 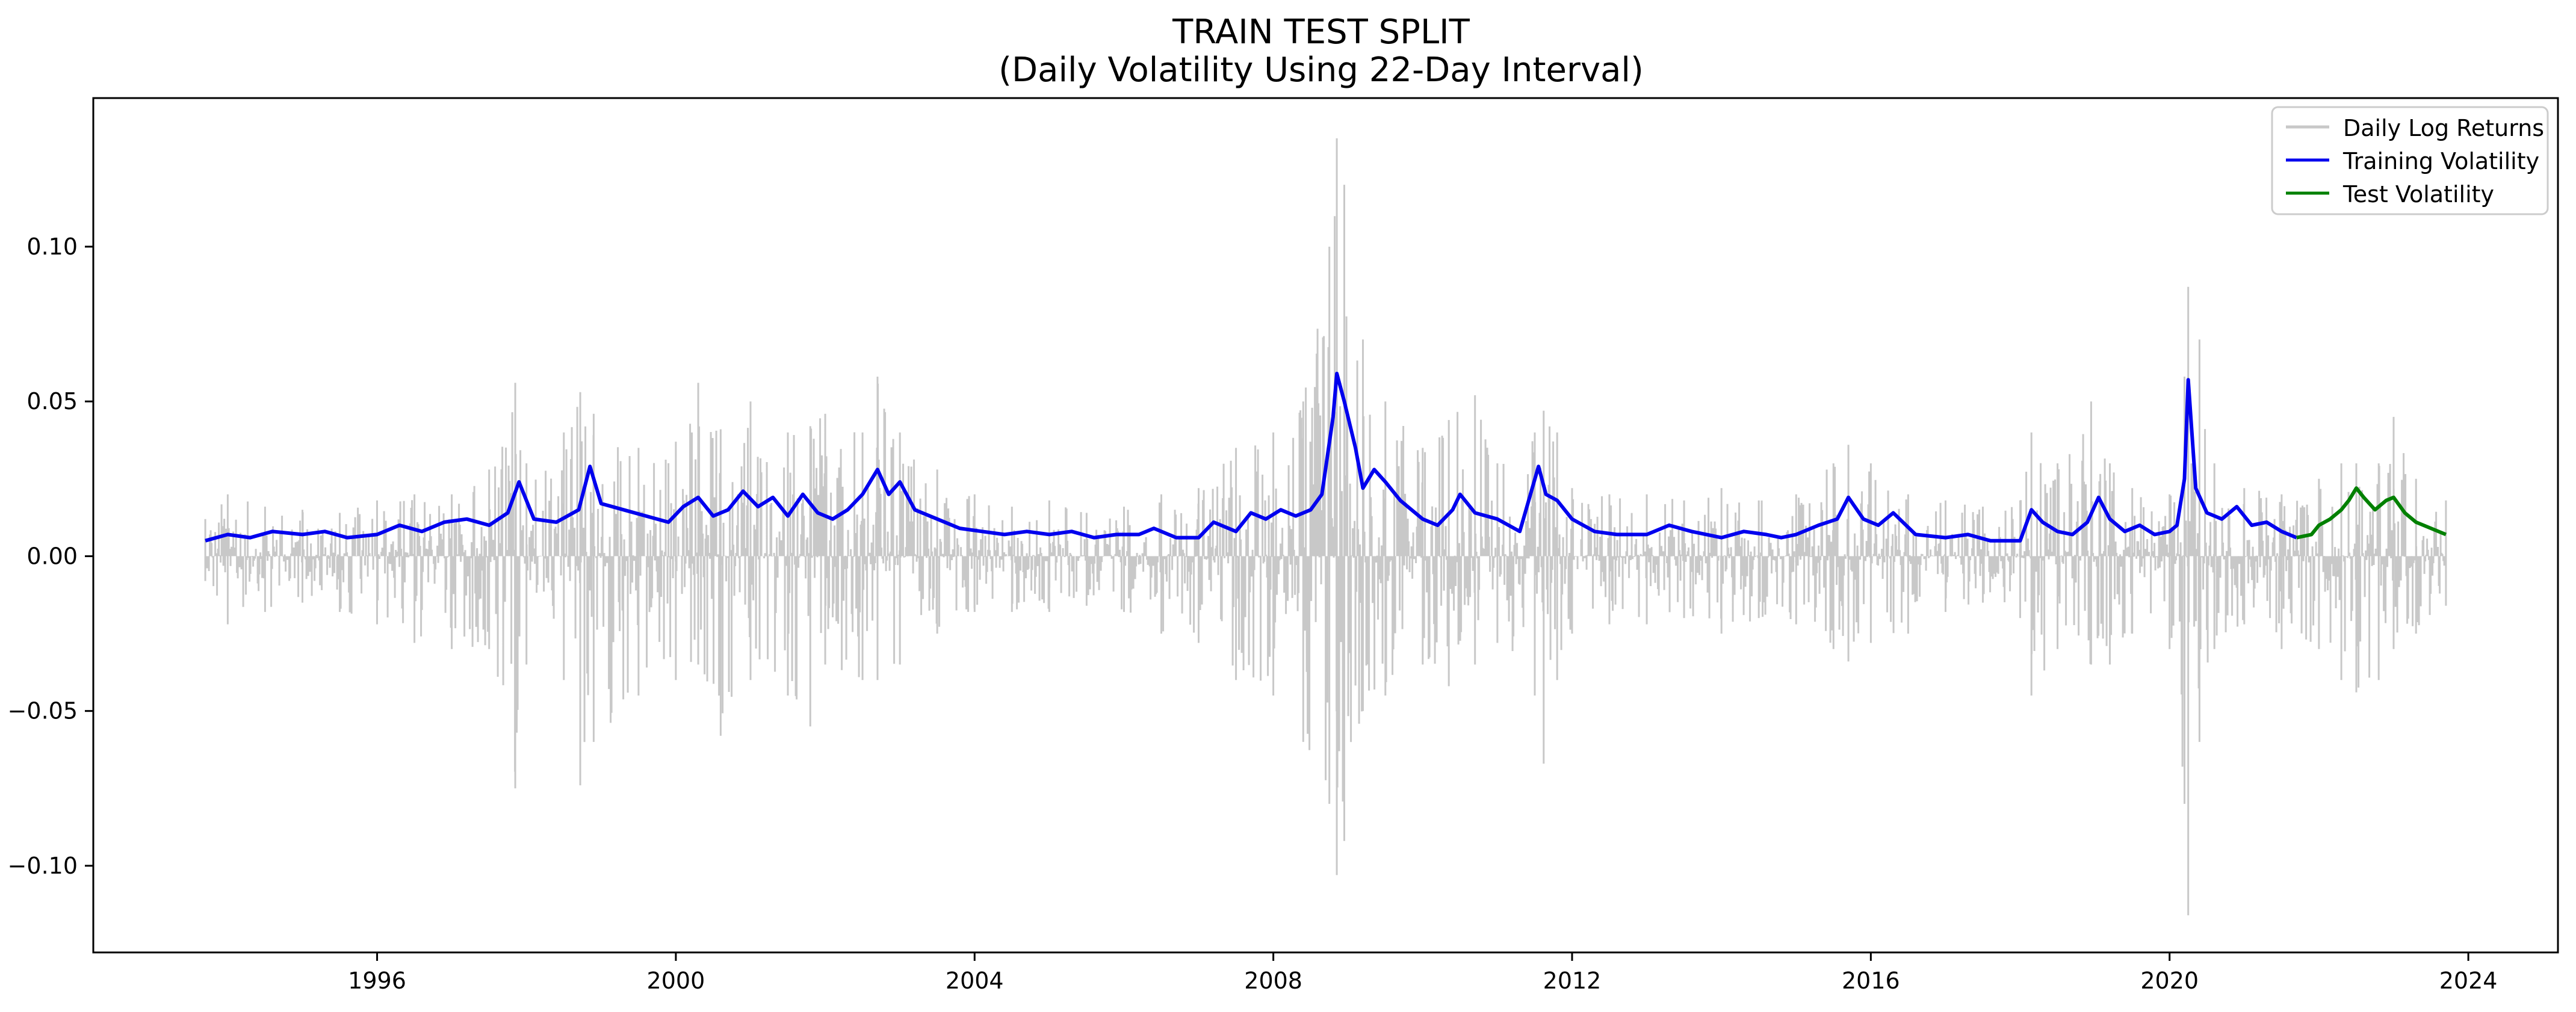 I want to click on series-layer, so click(x=1326, y=457).